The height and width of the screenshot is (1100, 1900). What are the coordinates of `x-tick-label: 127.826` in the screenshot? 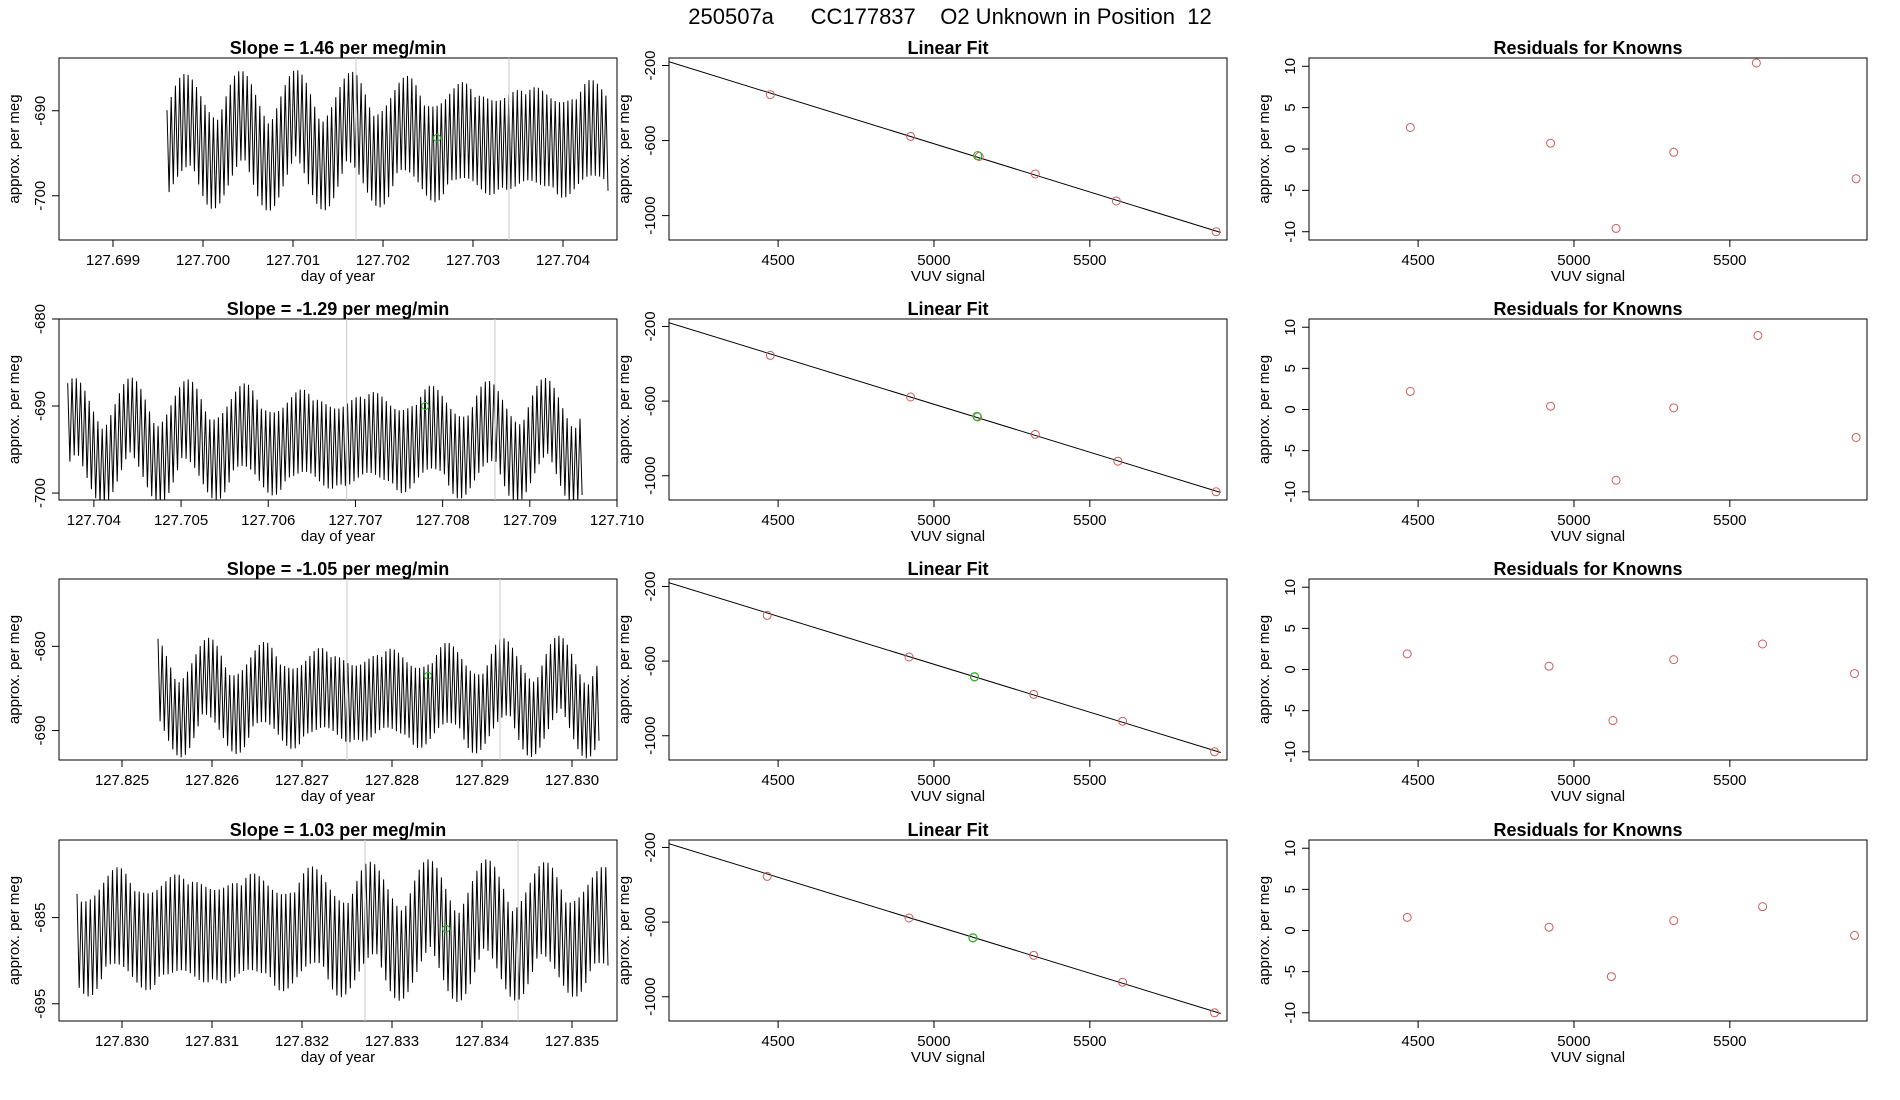 It's located at (212, 780).